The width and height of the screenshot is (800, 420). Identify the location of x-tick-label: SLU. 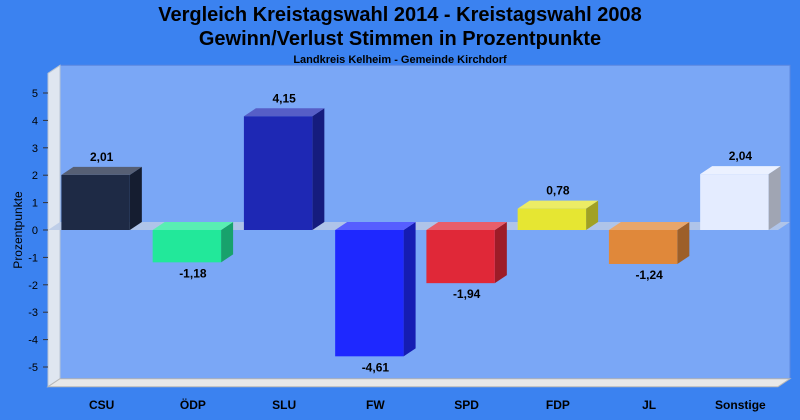
(284, 405).